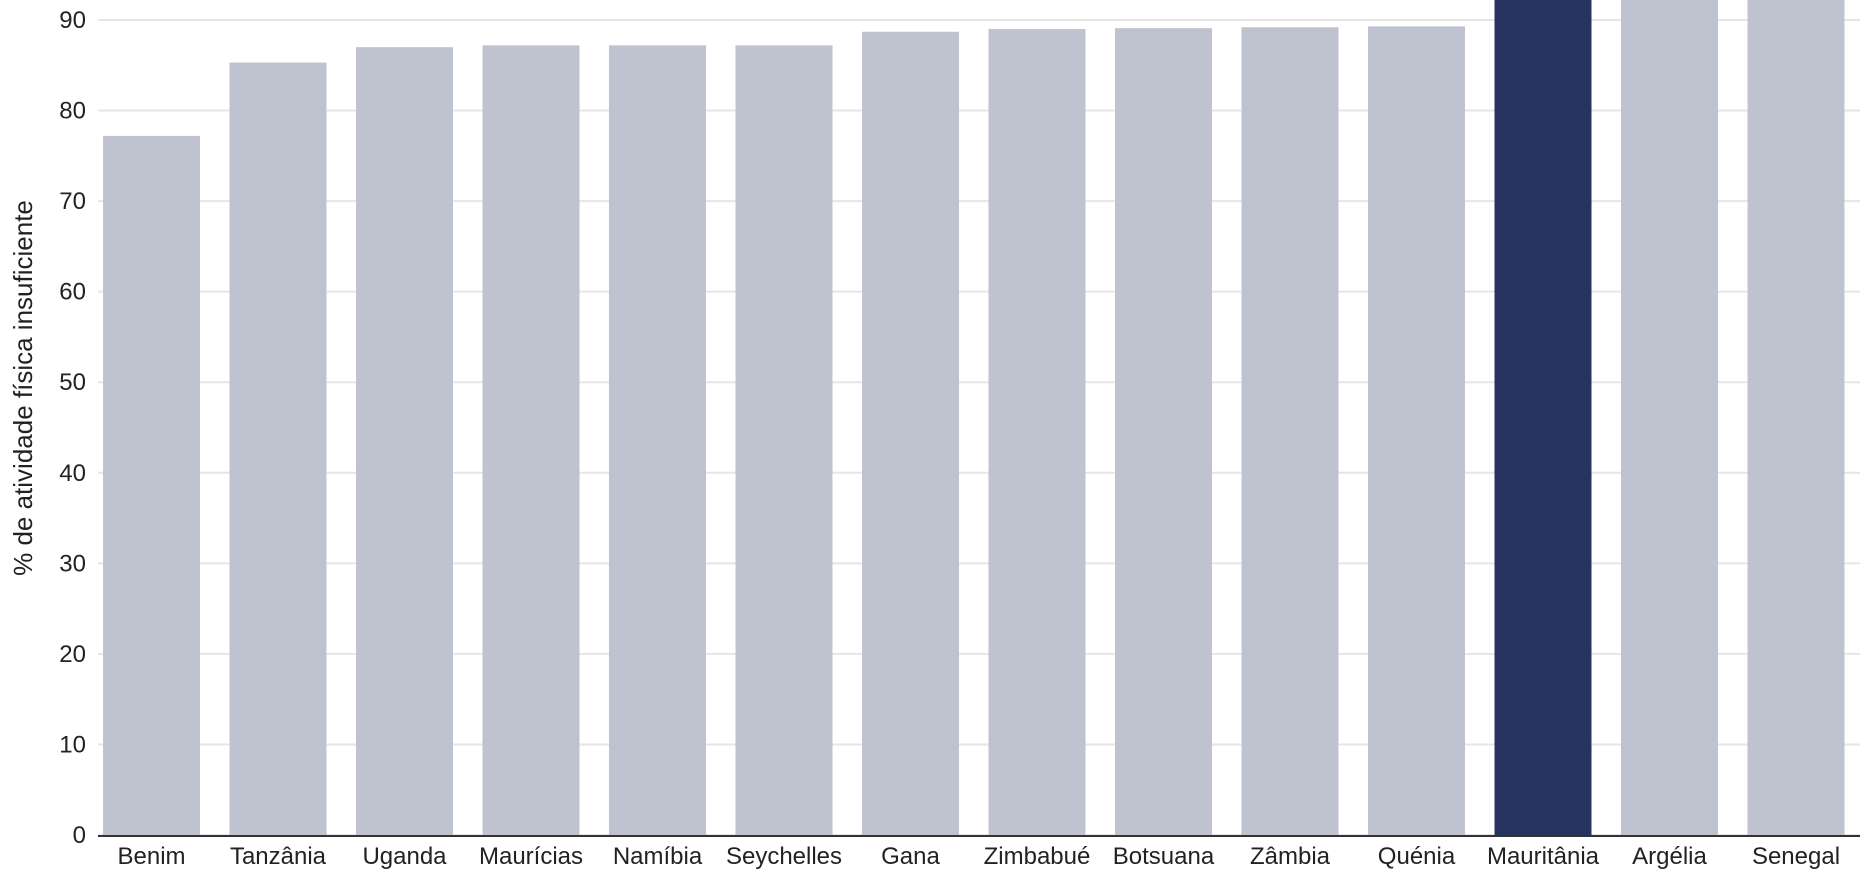  What do you see at coordinates (404, 856) in the screenshot?
I see `x-category-label: Uganda` at bounding box center [404, 856].